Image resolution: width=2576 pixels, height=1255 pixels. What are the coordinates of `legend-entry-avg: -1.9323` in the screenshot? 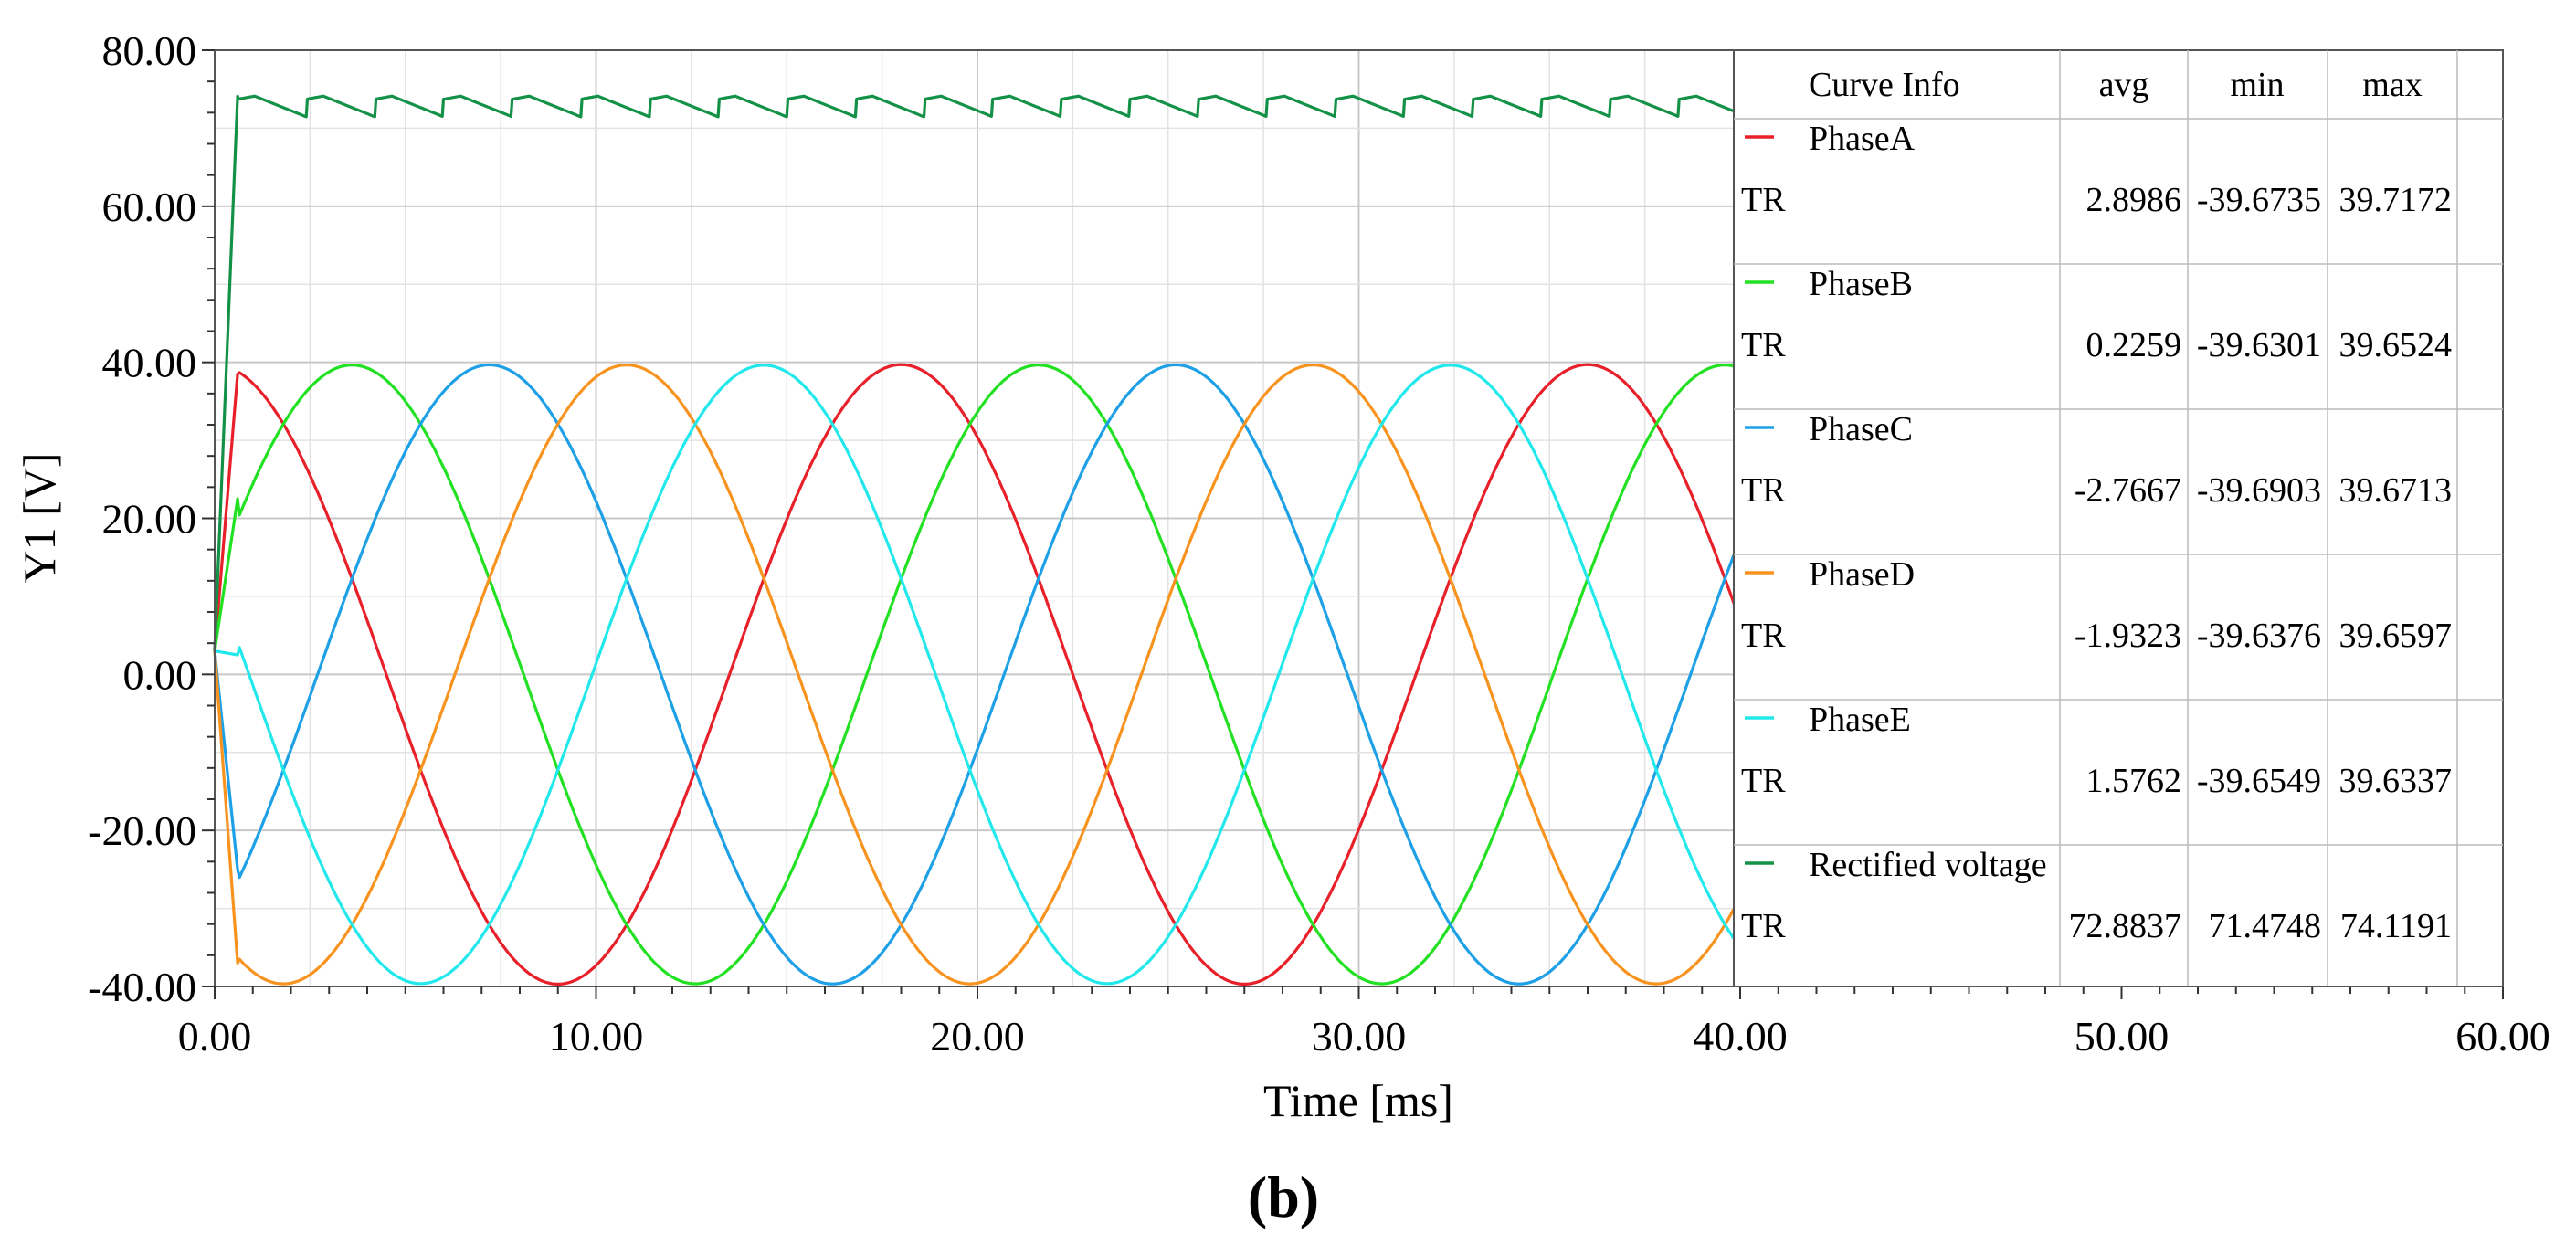 It's located at (2128, 636).